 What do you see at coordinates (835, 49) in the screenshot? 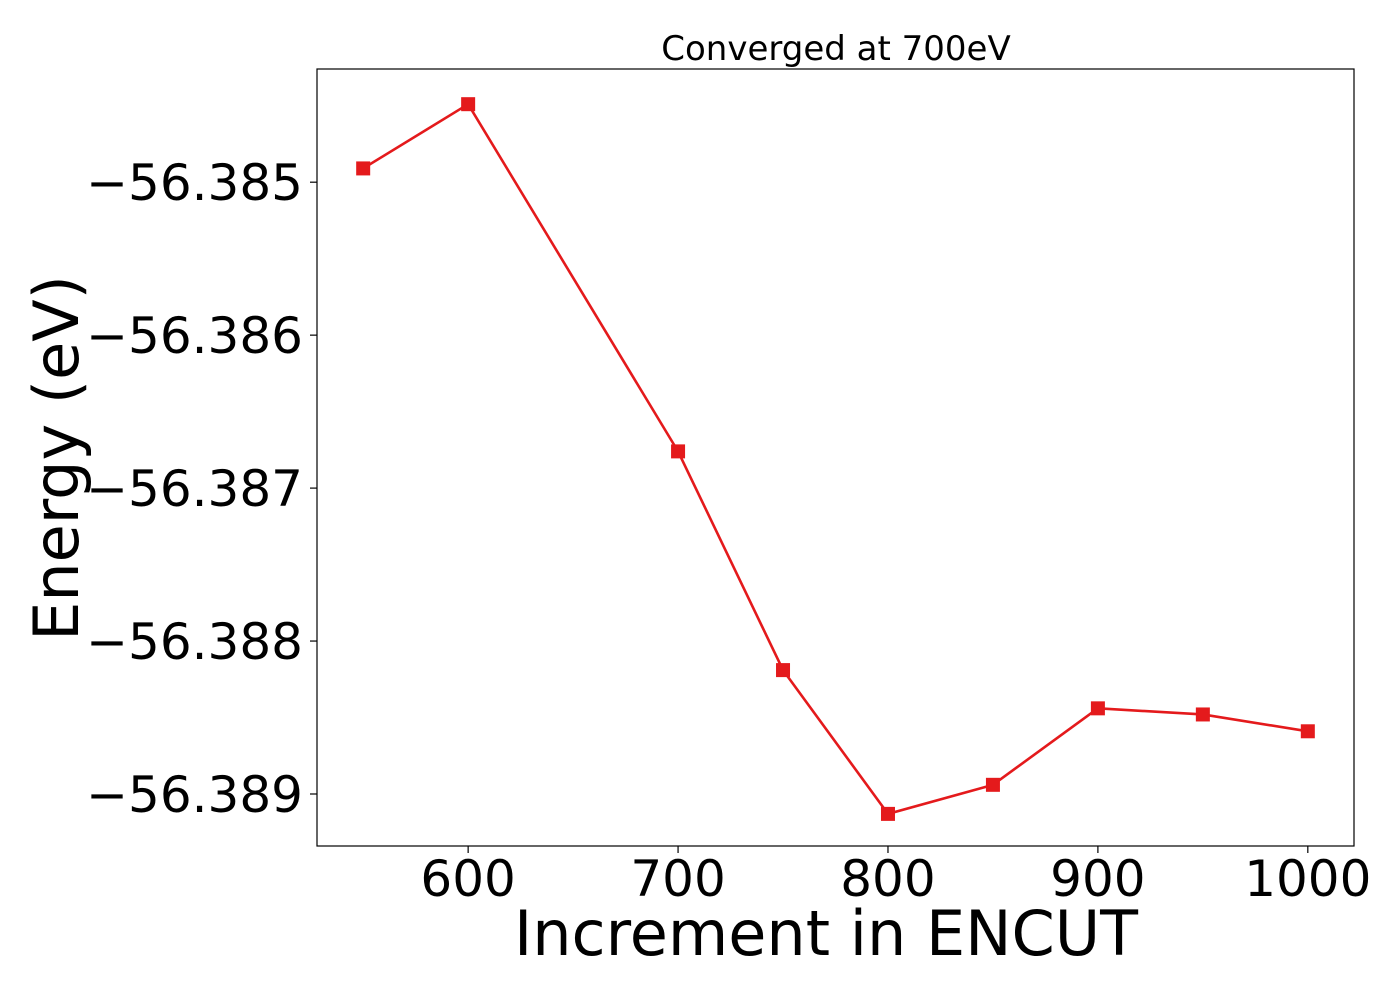
I see `chart-title: Converged at 700eV` at bounding box center [835, 49].